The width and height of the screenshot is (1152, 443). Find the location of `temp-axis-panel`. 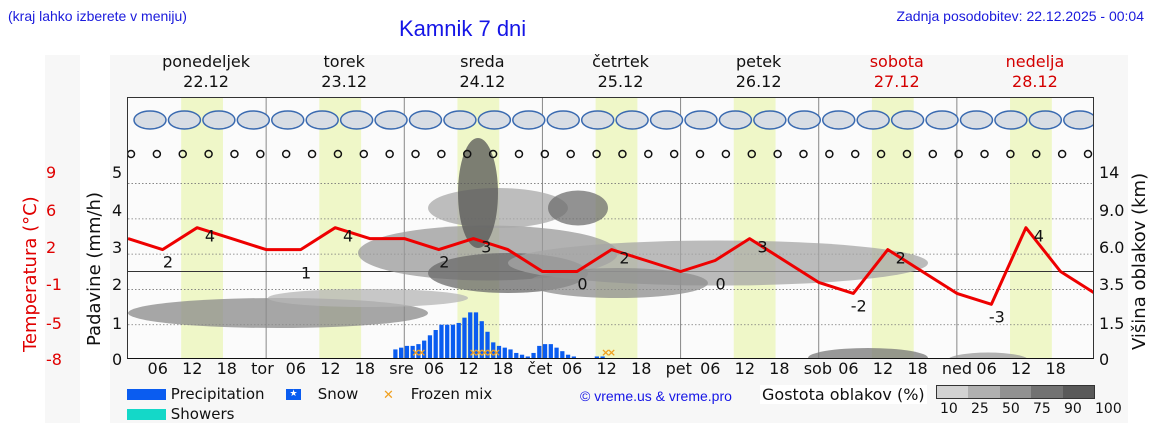

temp-axis-panel is located at coordinates (62, 239).